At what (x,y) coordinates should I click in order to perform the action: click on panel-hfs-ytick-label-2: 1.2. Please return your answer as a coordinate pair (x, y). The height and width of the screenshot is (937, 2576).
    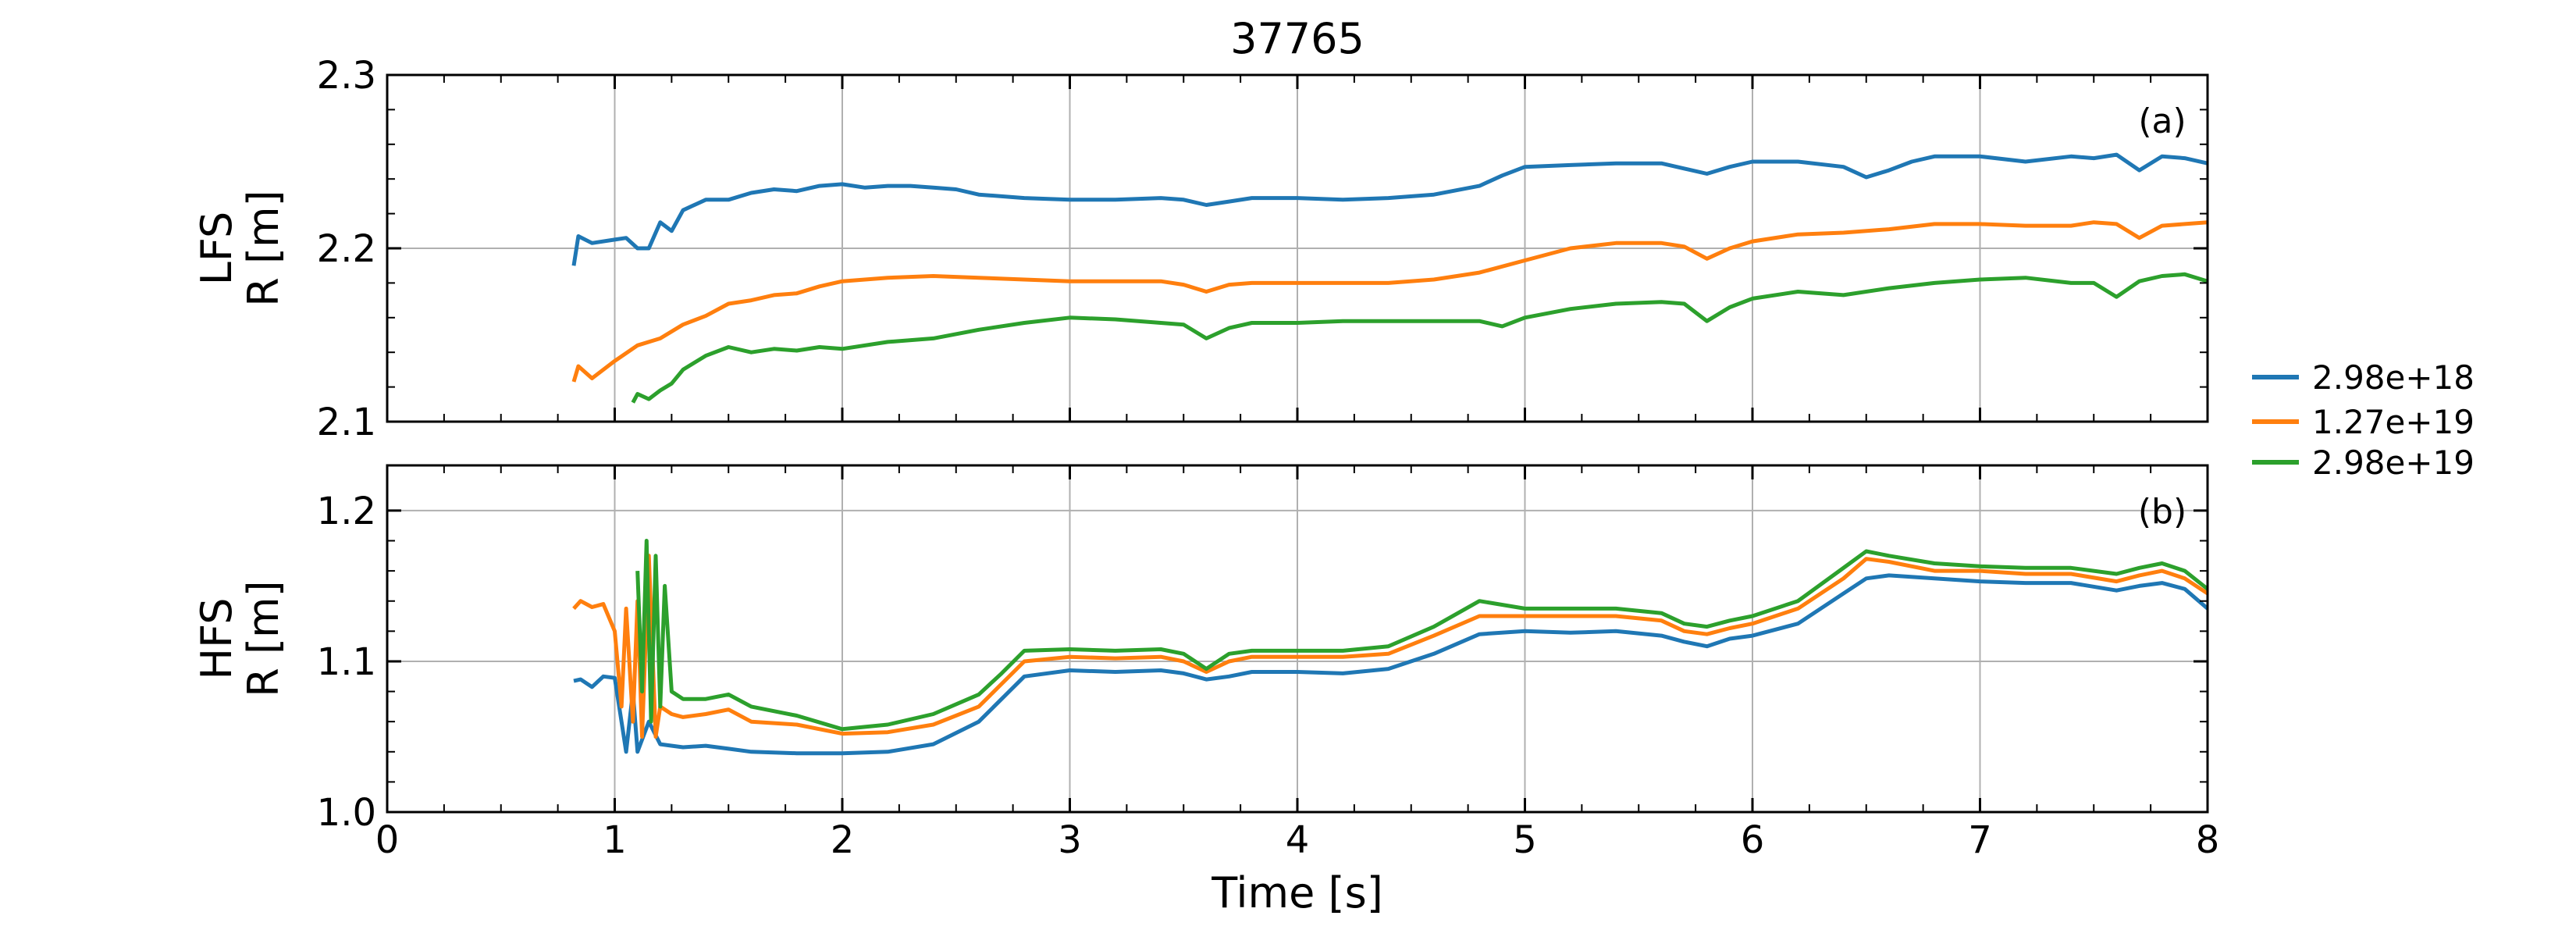
    Looking at the image, I should click on (346, 511).